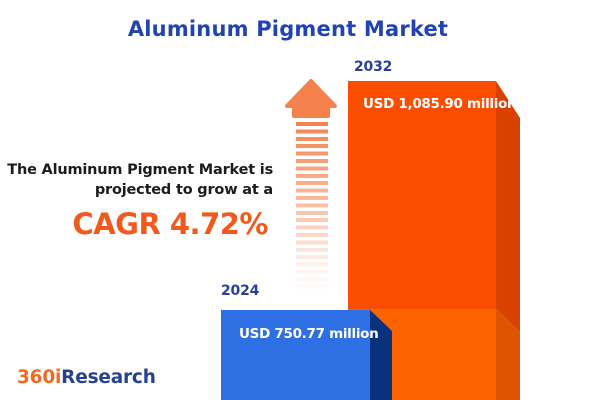 The width and height of the screenshot is (600, 400). I want to click on logo-part-research: Research, so click(108, 377).